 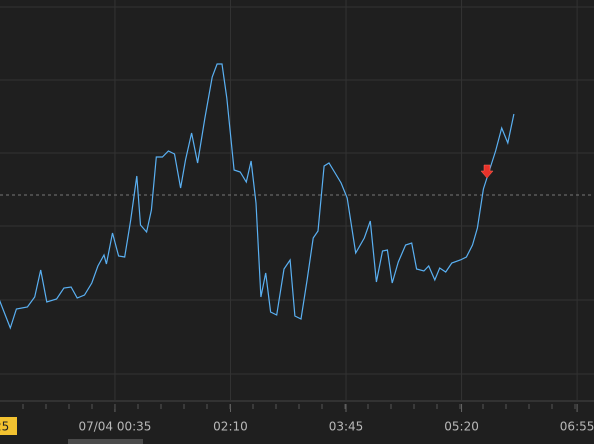 I want to click on x-tick-label: 02:10, so click(x=230, y=427).